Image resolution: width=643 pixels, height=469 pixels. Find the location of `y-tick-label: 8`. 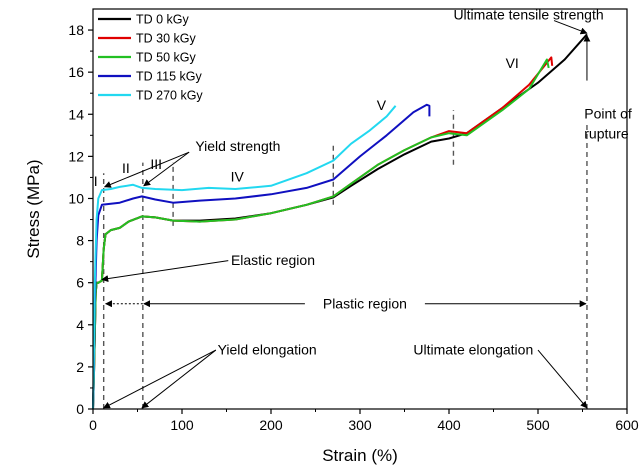

y-tick-label: 8 is located at coordinates (80, 241).